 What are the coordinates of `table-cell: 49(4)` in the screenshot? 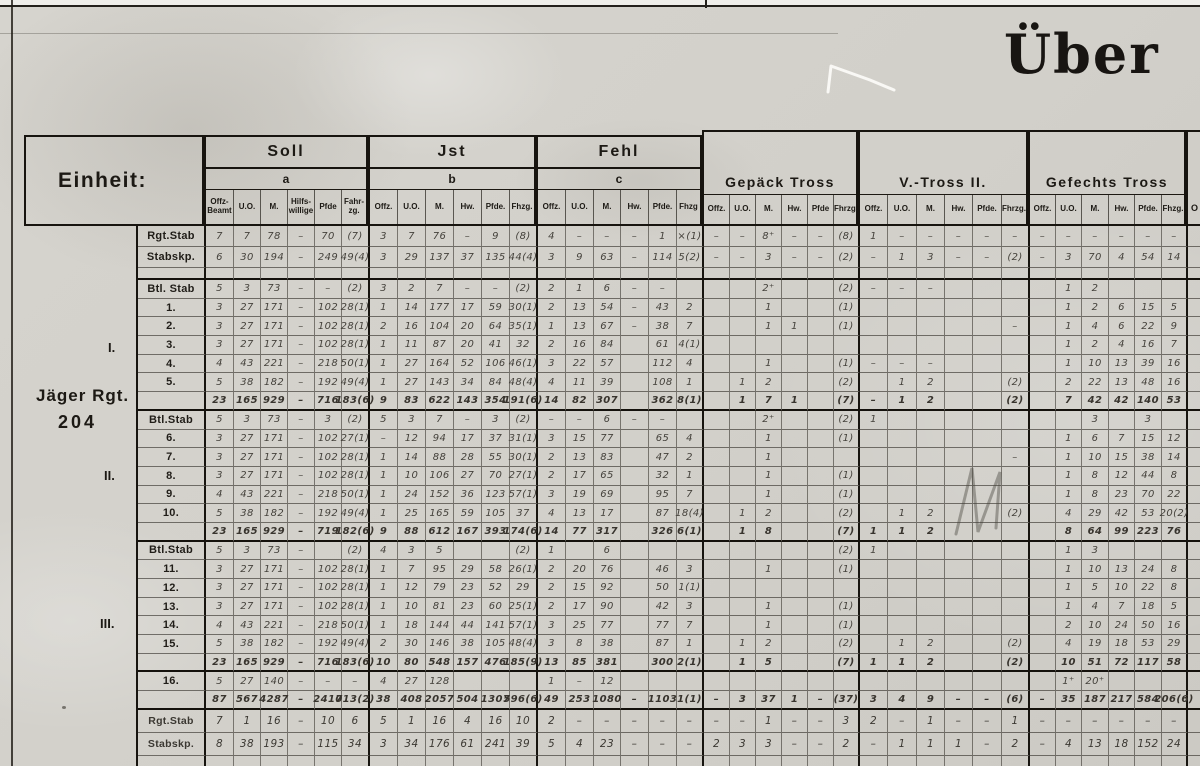 It's located at (355, 513).